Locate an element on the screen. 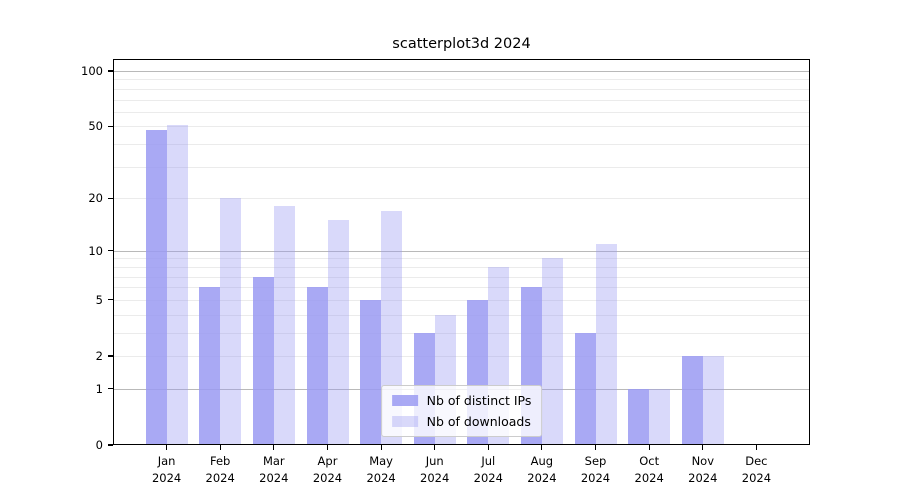 This screenshot has height=500, width=900. x-tick-mark-may is located at coordinates (381, 447).